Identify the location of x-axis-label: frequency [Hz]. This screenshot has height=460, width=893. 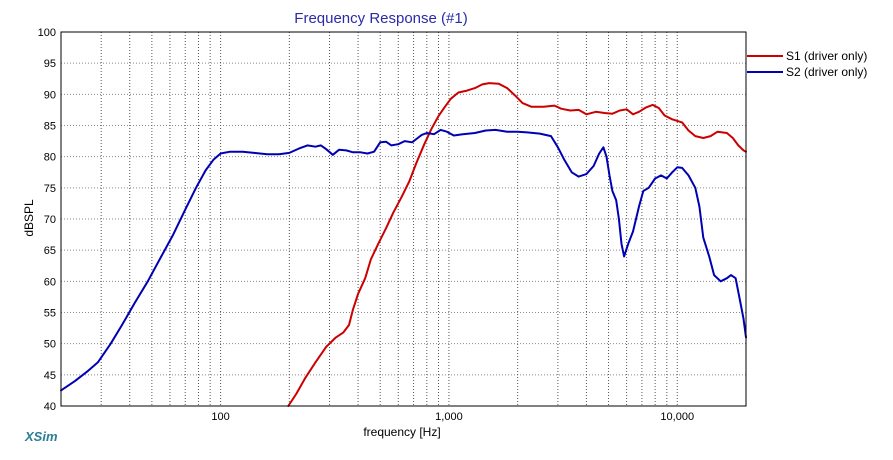
(401, 432).